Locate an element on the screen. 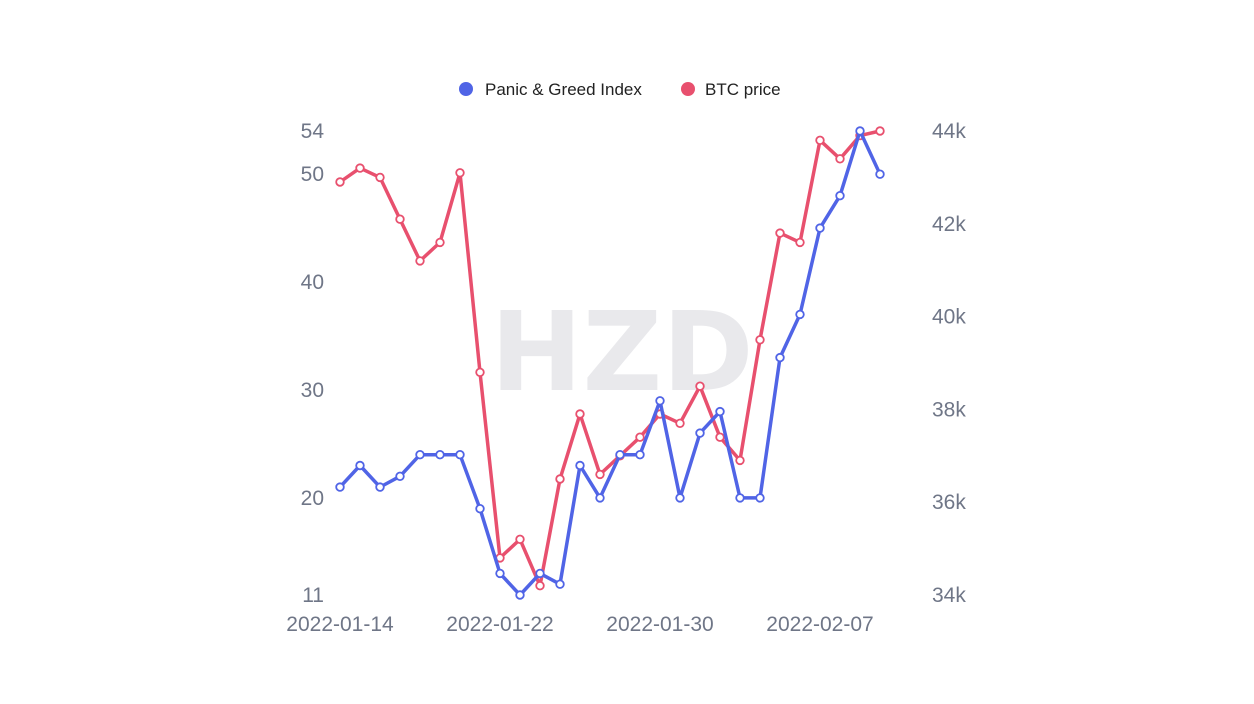 Image resolution: width=1254 pixels, height=704 pixels. legend-label-panic-greed: Panic & Greed Index is located at coordinates (563, 89).